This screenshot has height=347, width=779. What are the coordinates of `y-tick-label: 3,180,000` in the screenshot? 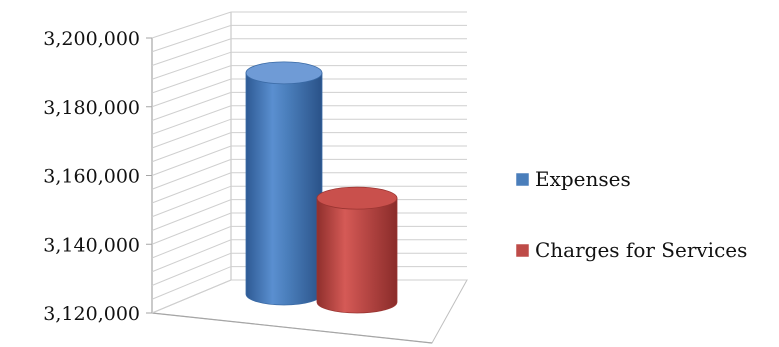 It's located at (91, 108).